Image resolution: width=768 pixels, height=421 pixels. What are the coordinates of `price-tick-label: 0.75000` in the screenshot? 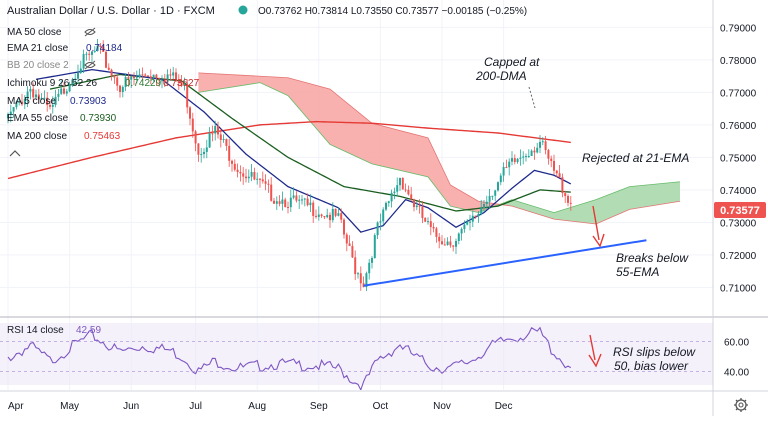 It's located at (738, 158).